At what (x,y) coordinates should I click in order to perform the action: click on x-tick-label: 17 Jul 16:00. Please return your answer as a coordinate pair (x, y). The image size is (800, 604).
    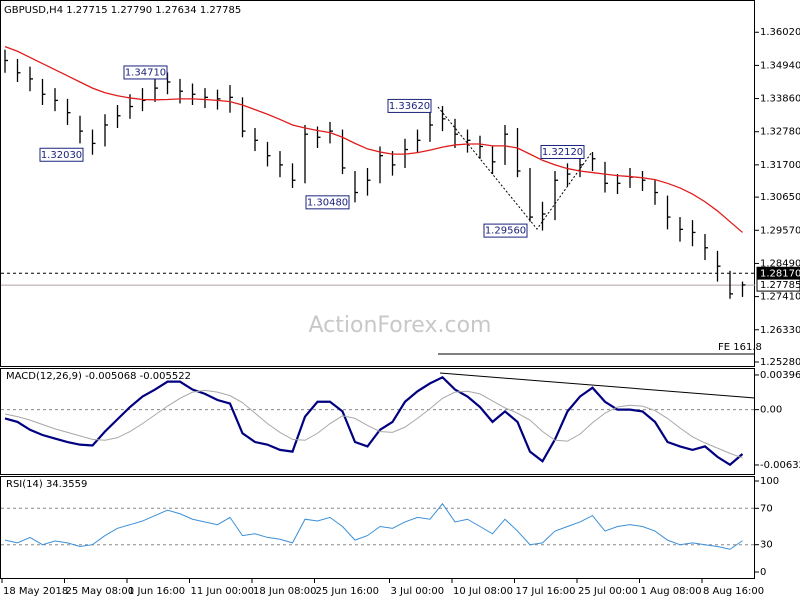
    Looking at the image, I should click on (546, 591).